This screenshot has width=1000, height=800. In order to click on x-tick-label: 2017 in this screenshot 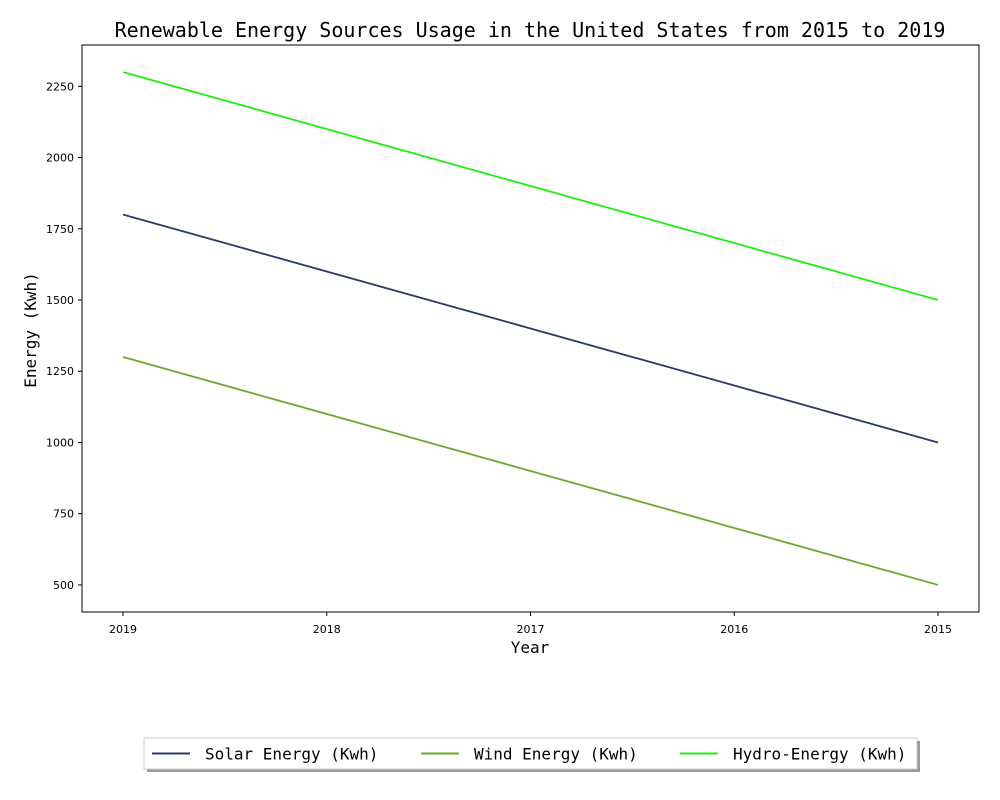, I will do `click(531, 629)`.